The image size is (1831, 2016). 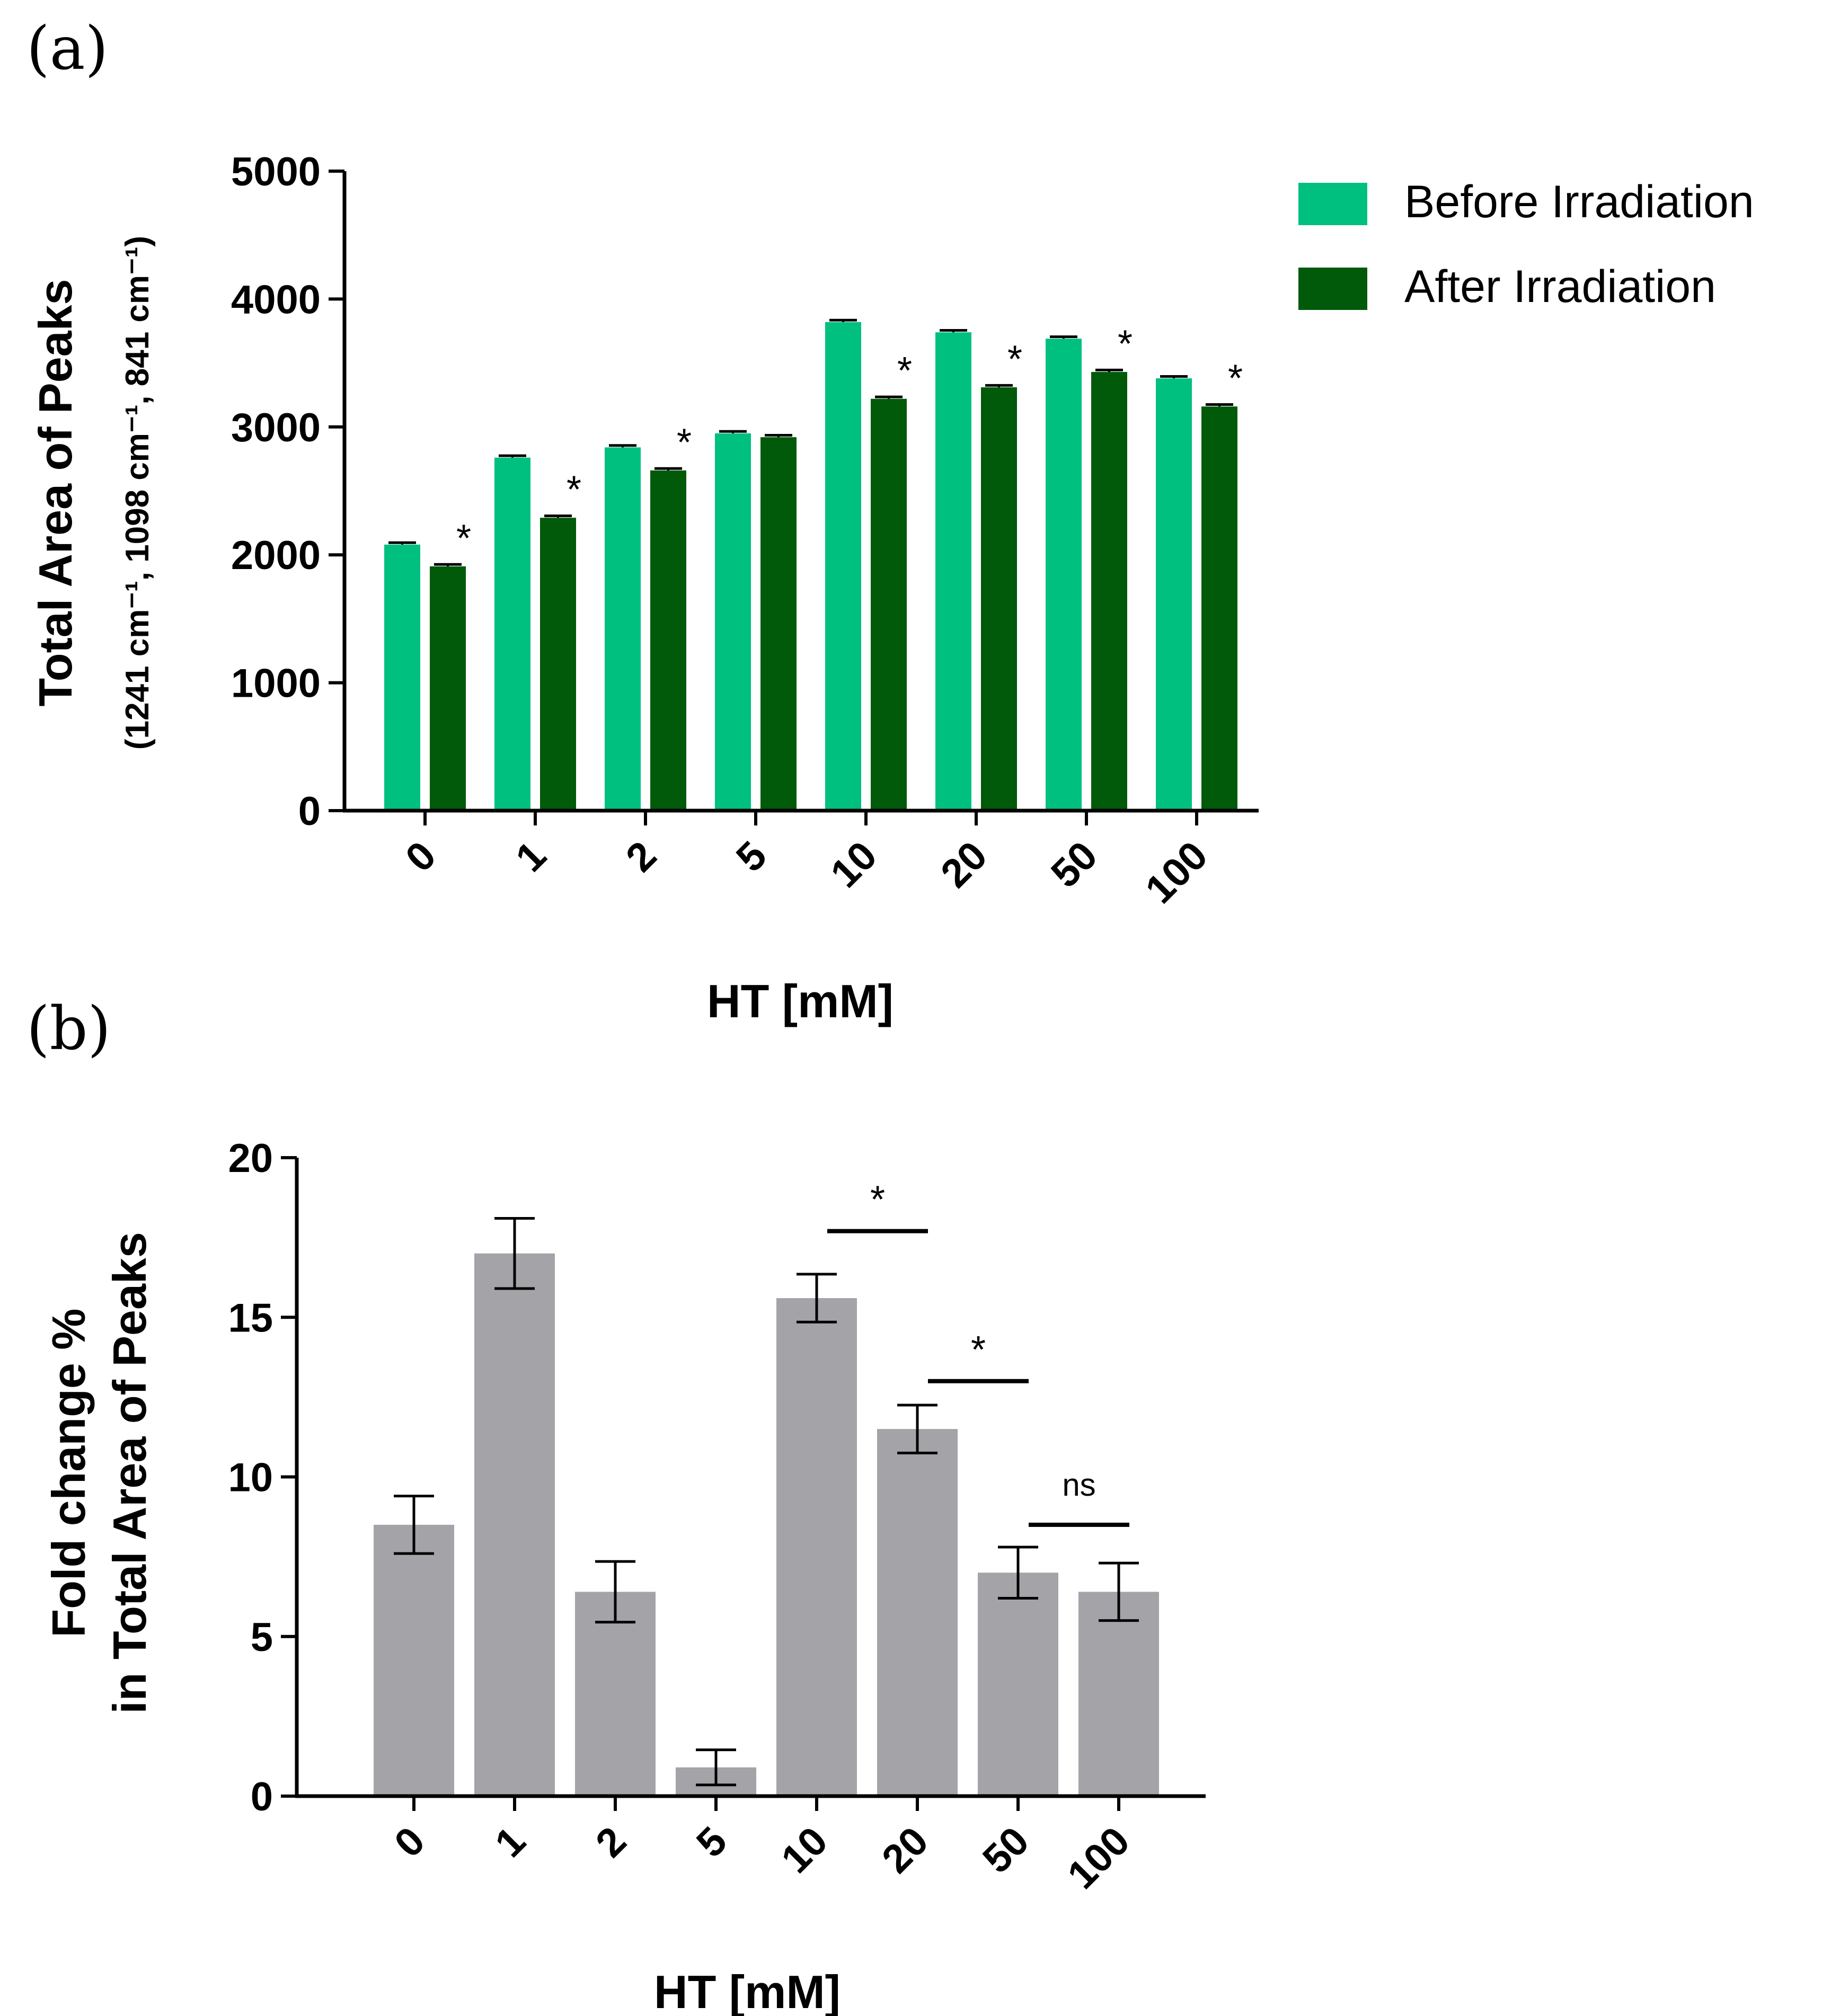 What do you see at coordinates (67, 48) in the screenshot?
I see `panel-a-label: (a)` at bounding box center [67, 48].